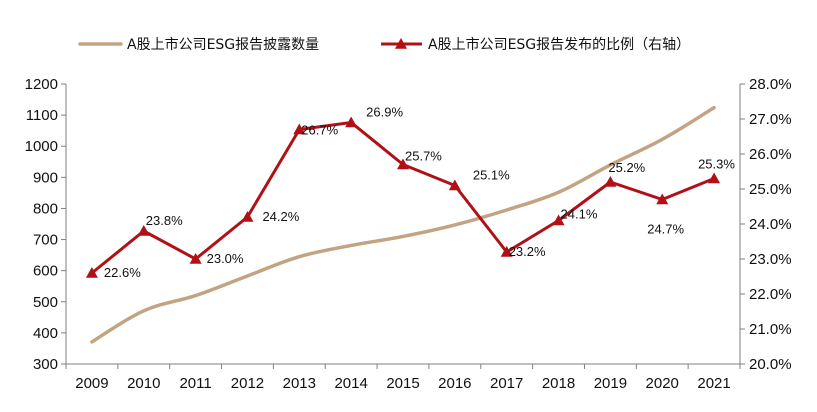 The width and height of the screenshot is (817, 412). I want to click on x-tick-label: 2010, so click(143, 383).